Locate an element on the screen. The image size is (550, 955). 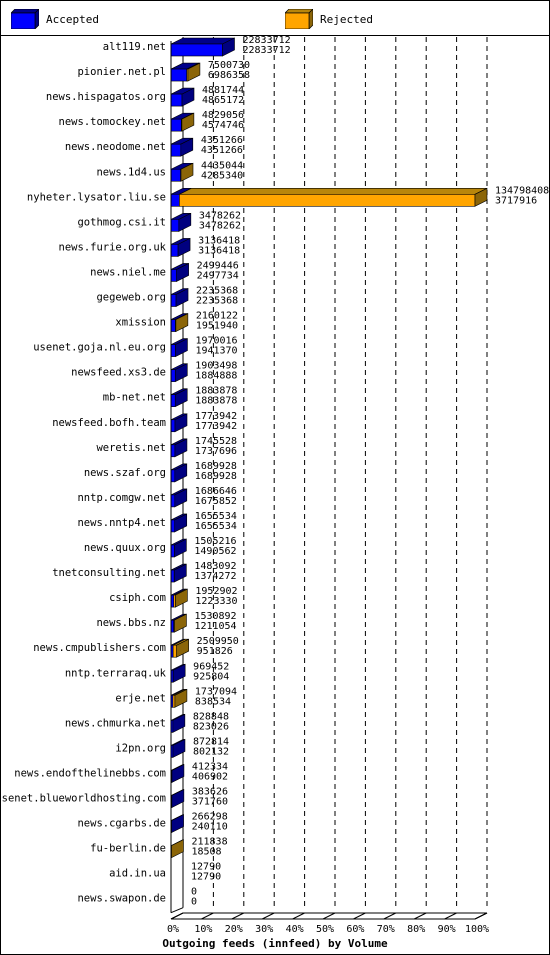
value-label-offered: 22833712 is located at coordinates (266, 40).